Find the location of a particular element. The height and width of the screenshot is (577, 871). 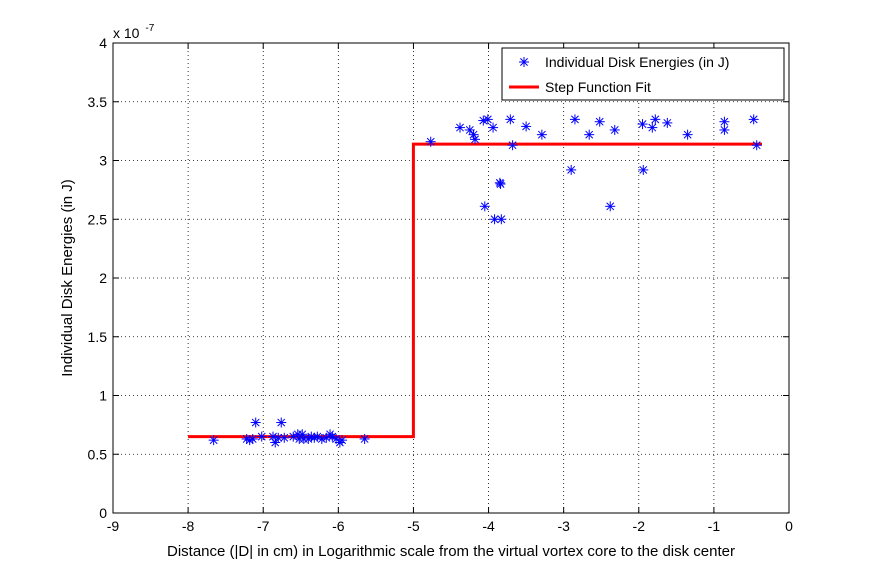

y-tick-label: 4 is located at coordinates (103, 43).